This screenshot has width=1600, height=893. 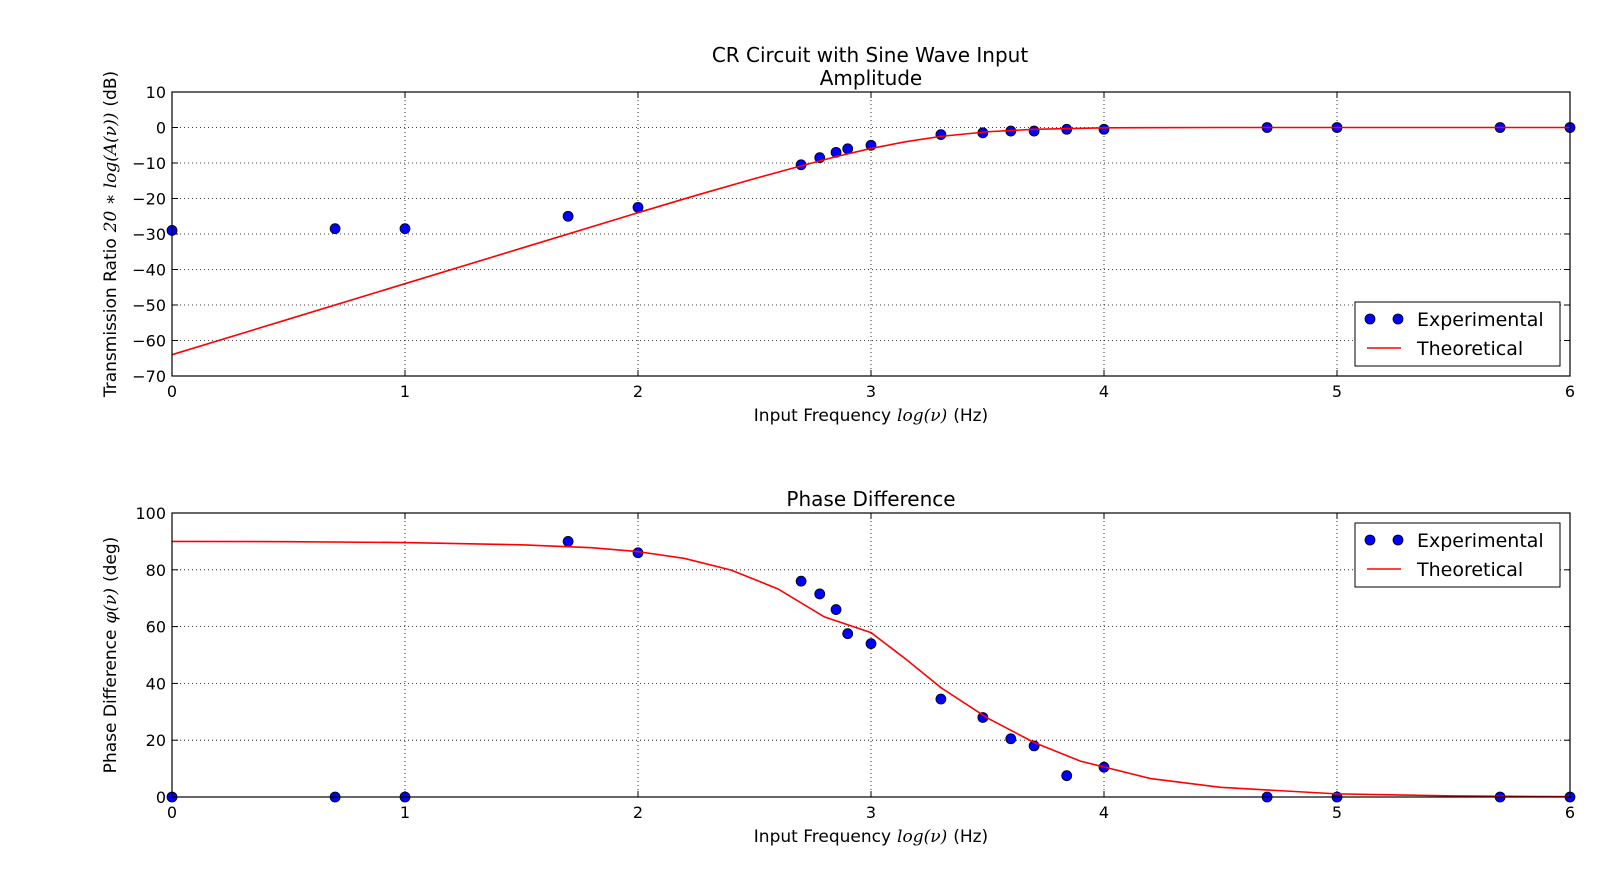 What do you see at coordinates (149, 199) in the screenshot?
I see `y-tick-label: −20` at bounding box center [149, 199].